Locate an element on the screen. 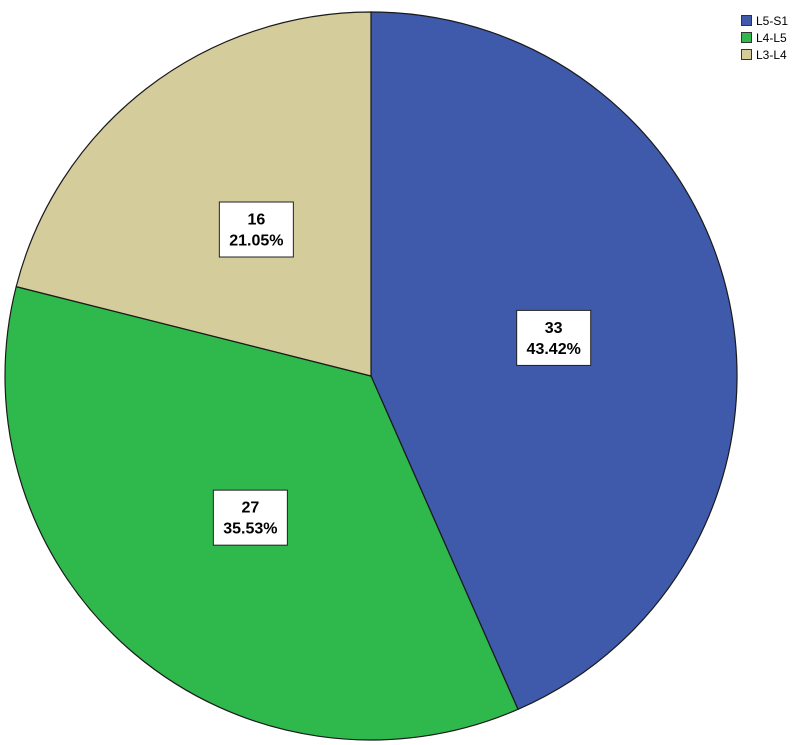  legend-item-l4-l5: L4-L5 is located at coordinates (764, 37).